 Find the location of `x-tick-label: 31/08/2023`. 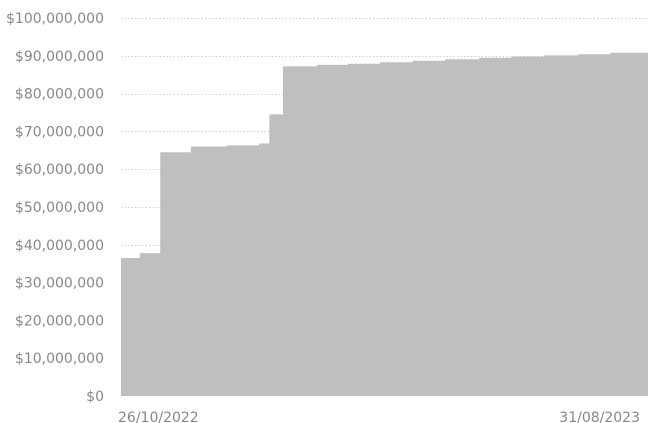

x-tick-label: 31/08/2023 is located at coordinates (599, 416).